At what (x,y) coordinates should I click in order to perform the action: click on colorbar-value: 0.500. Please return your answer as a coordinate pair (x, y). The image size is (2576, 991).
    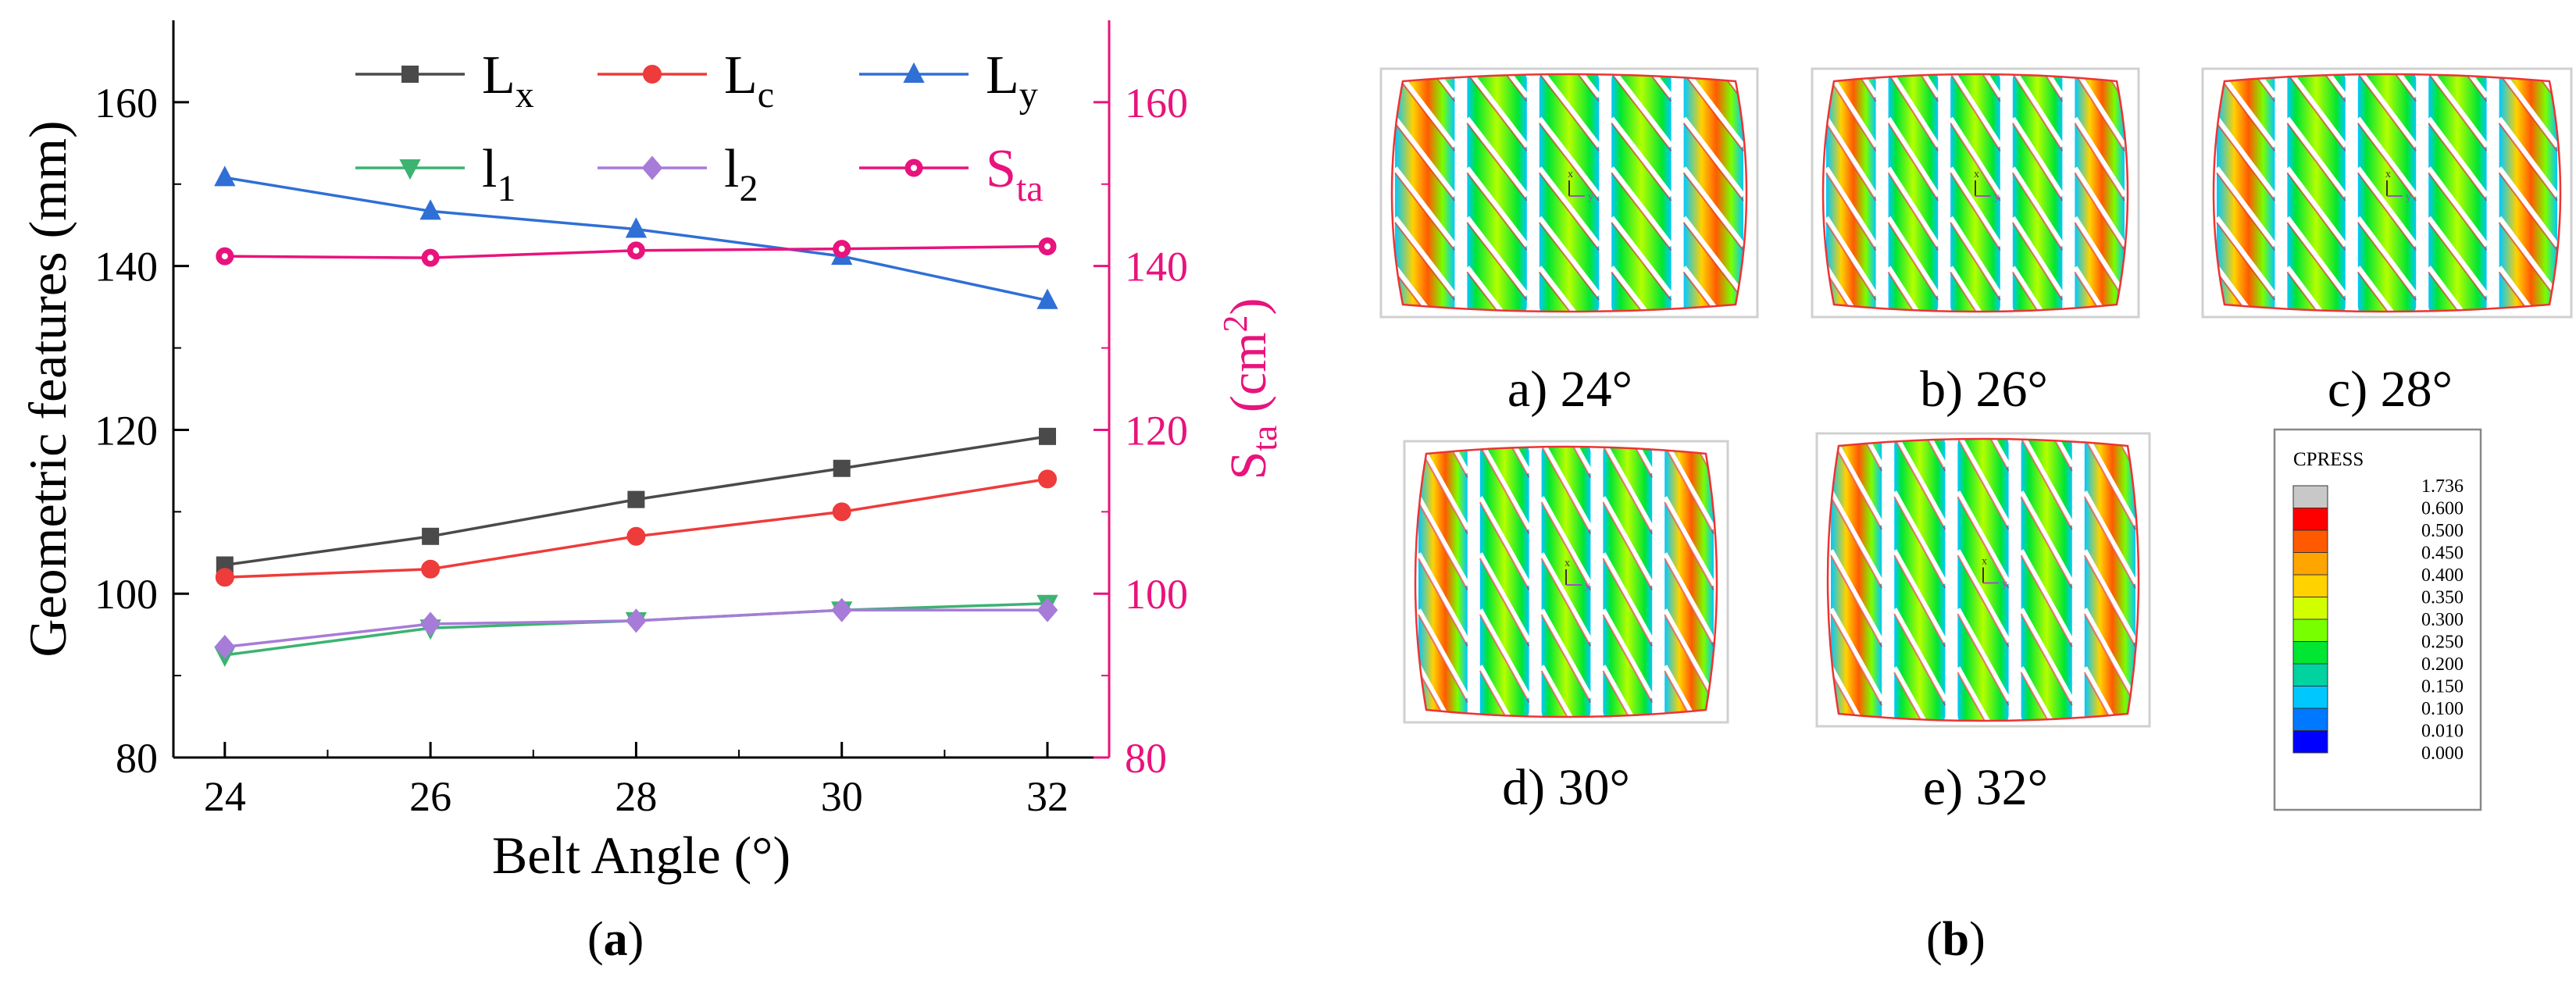
    Looking at the image, I should click on (2442, 531).